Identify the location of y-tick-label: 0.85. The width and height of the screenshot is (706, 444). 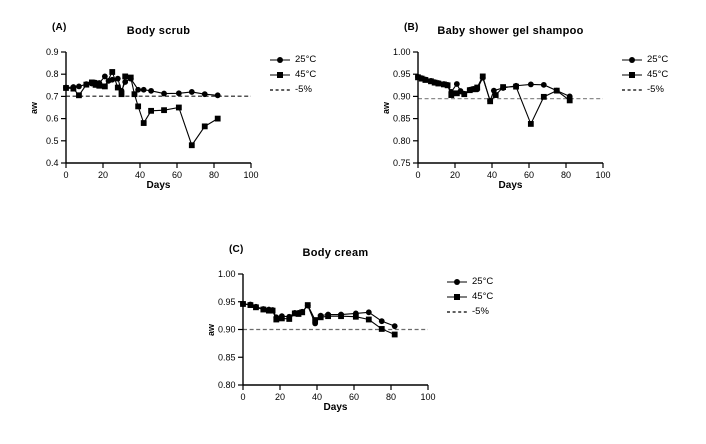
(402, 119).